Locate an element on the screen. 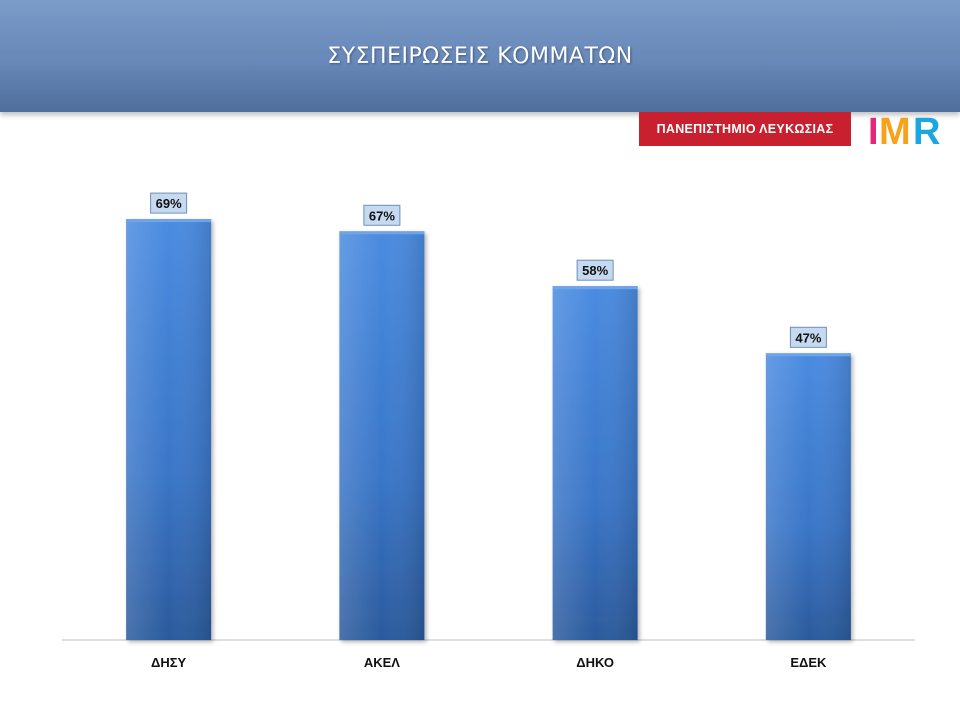 Image resolution: width=960 pixels, height=720 pixels. data-label-0: 69% is located at coordinates (169, 203).